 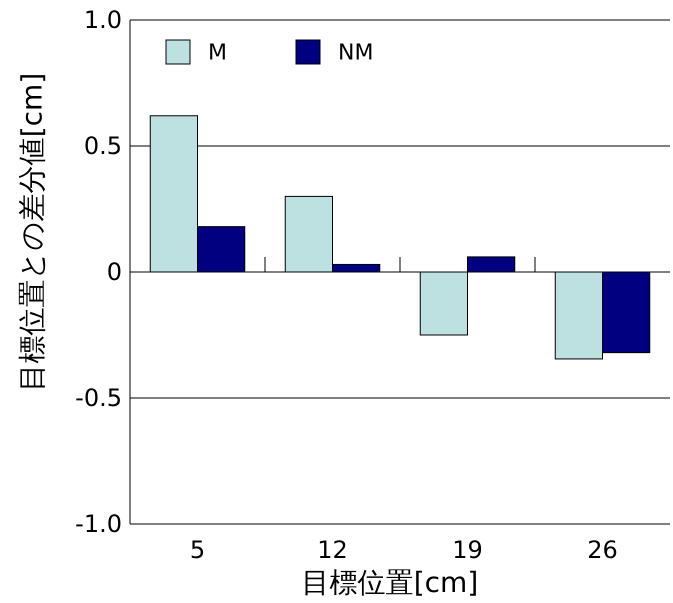 What do you see at coordinates (467, 550) in the screenshot?
I see `x-tick-label: 19` at bounding box center [467, 550].